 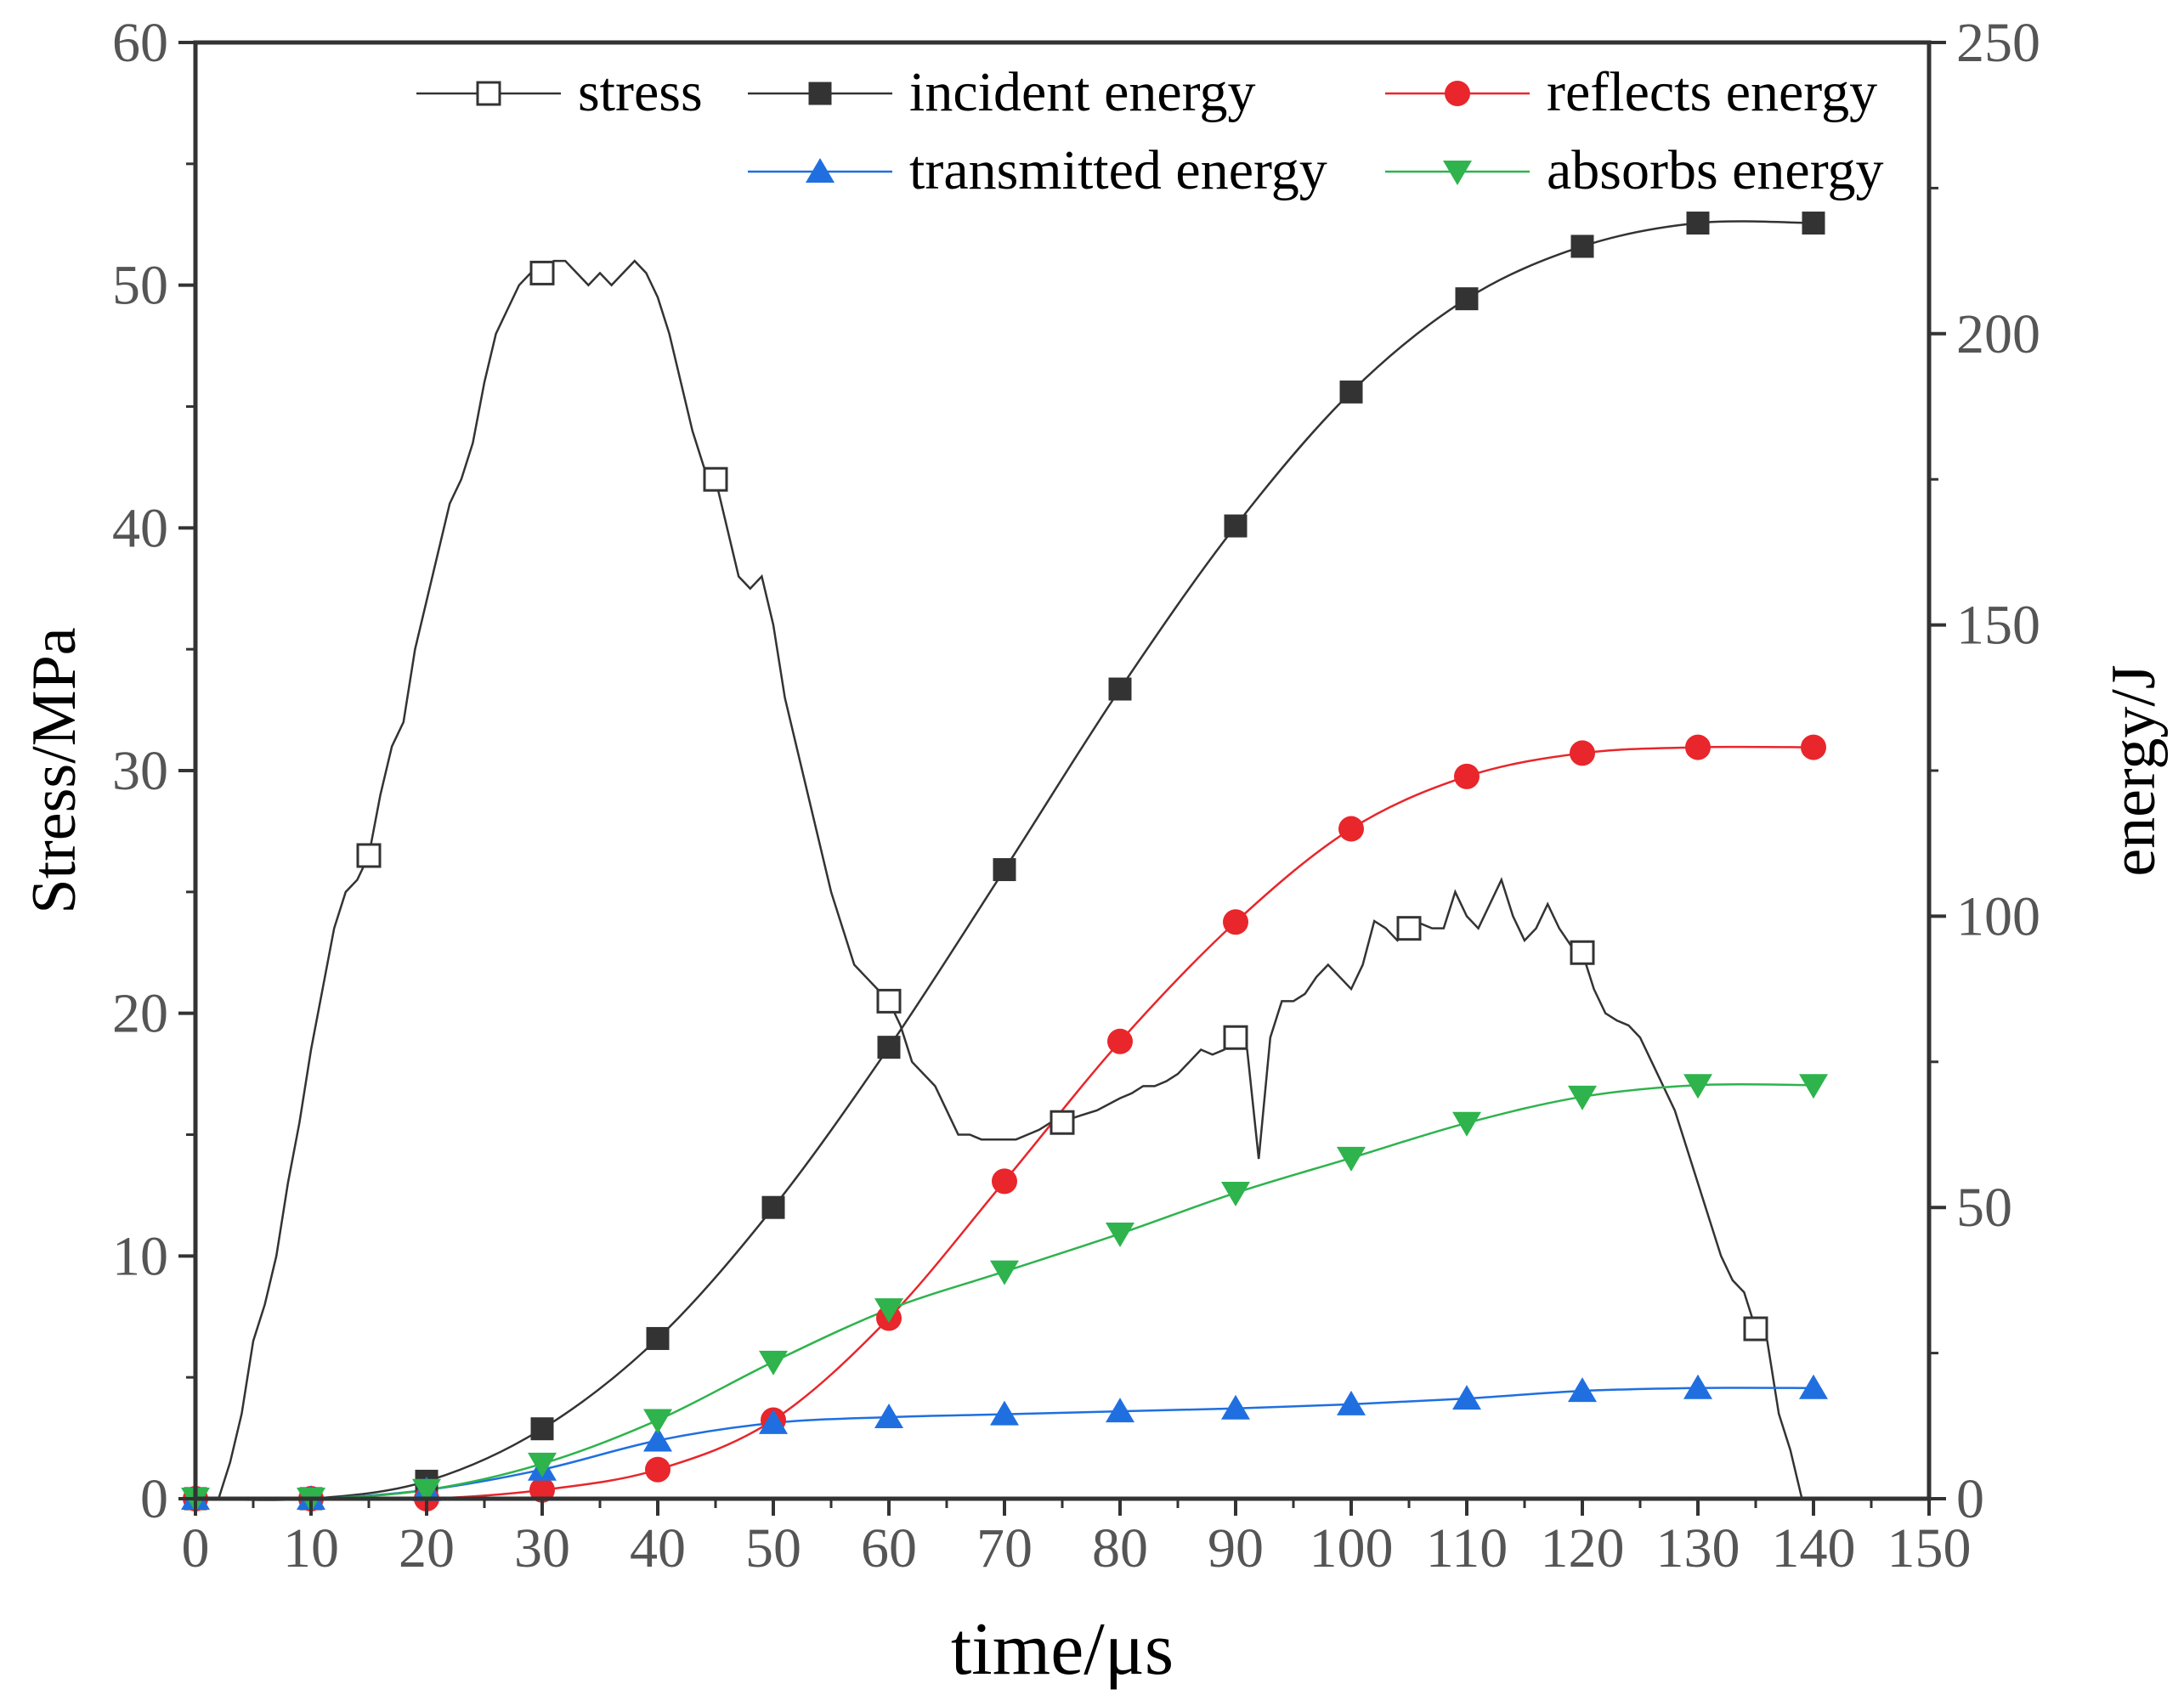 I want to click on legend-item-incident-energy: incident energy, so click(x=1001, y=92).